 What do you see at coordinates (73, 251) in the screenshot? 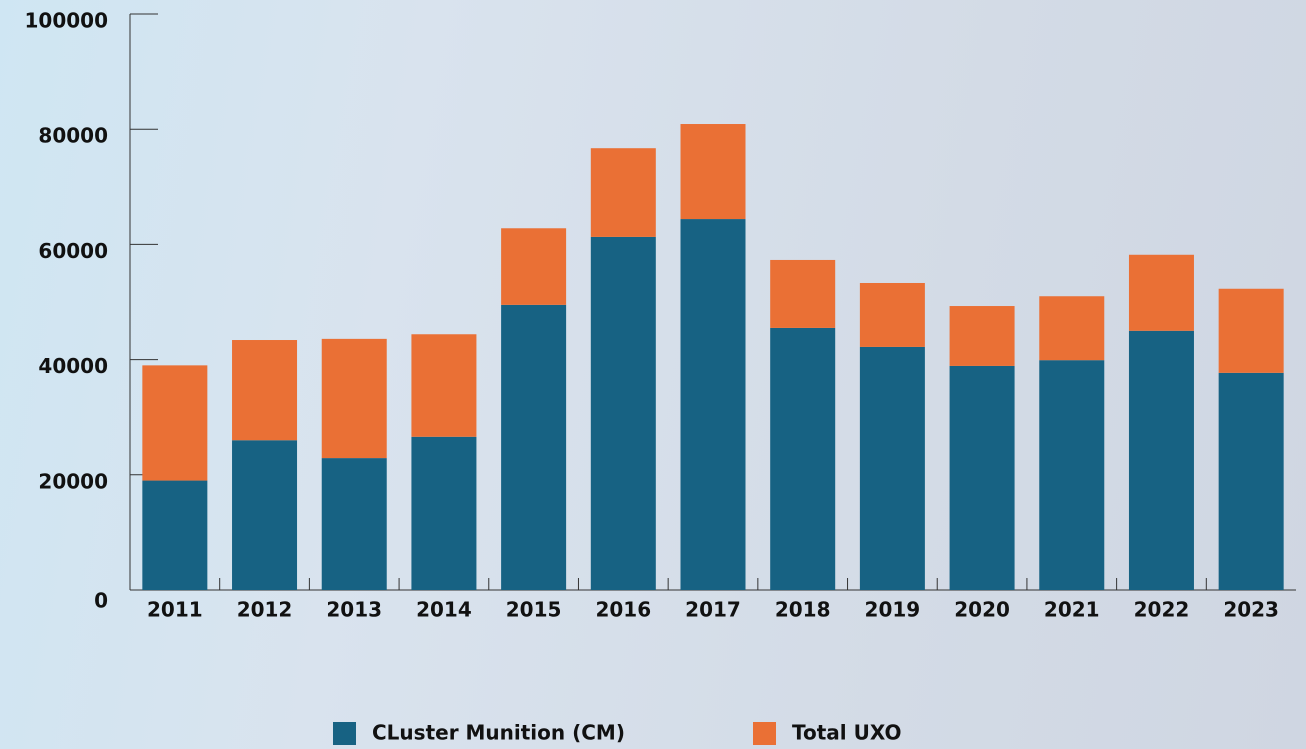
I see `y-tick-label: 60000` at bounding box center [73, 251].